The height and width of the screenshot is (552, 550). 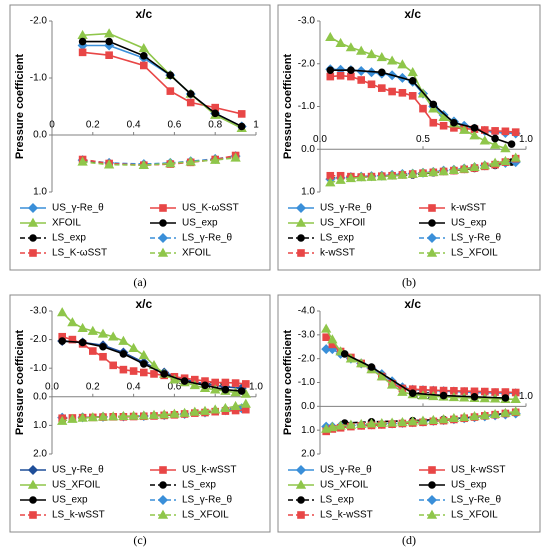 I want to click on x-tick-label: 0.4, so click(x=134, y=125).